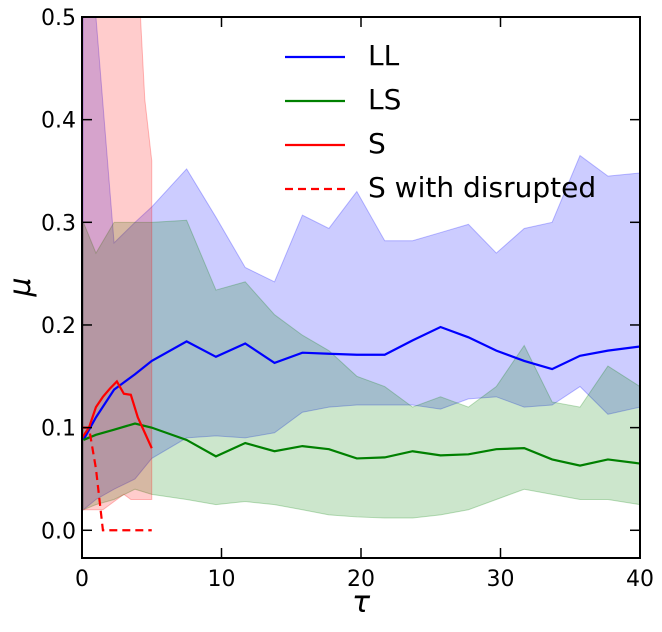 The image size is (662, 632). I want to click on legend-label: LS, so click(384, 99).